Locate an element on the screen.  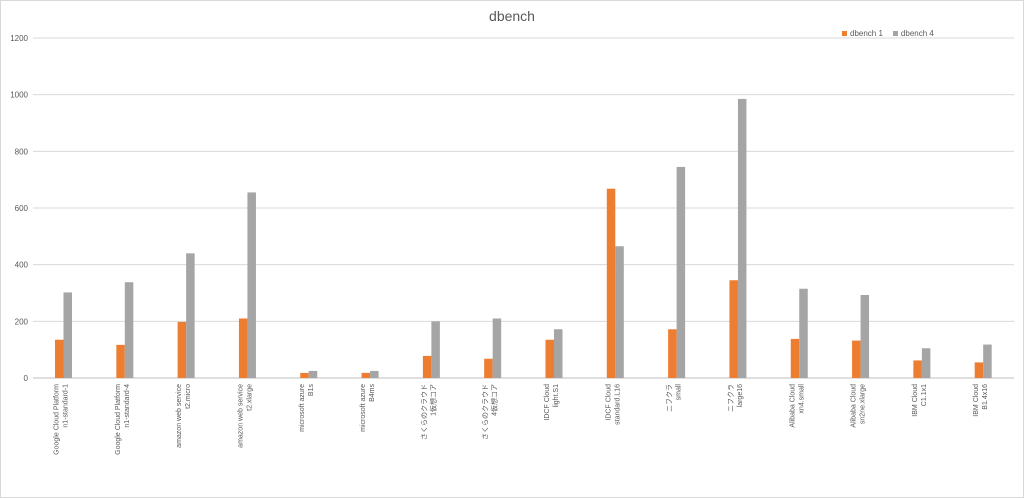
category-label-12-1: xn4.small is located at coordinates (801, 399).